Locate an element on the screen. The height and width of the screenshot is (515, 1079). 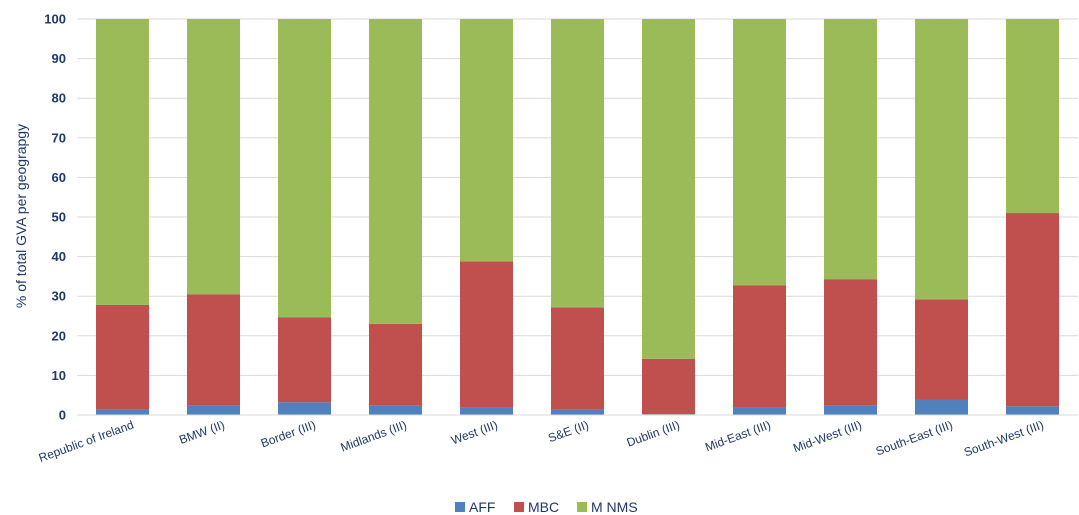
x-tick-label: Mid-West (III) is located at coordinates (827, 437).